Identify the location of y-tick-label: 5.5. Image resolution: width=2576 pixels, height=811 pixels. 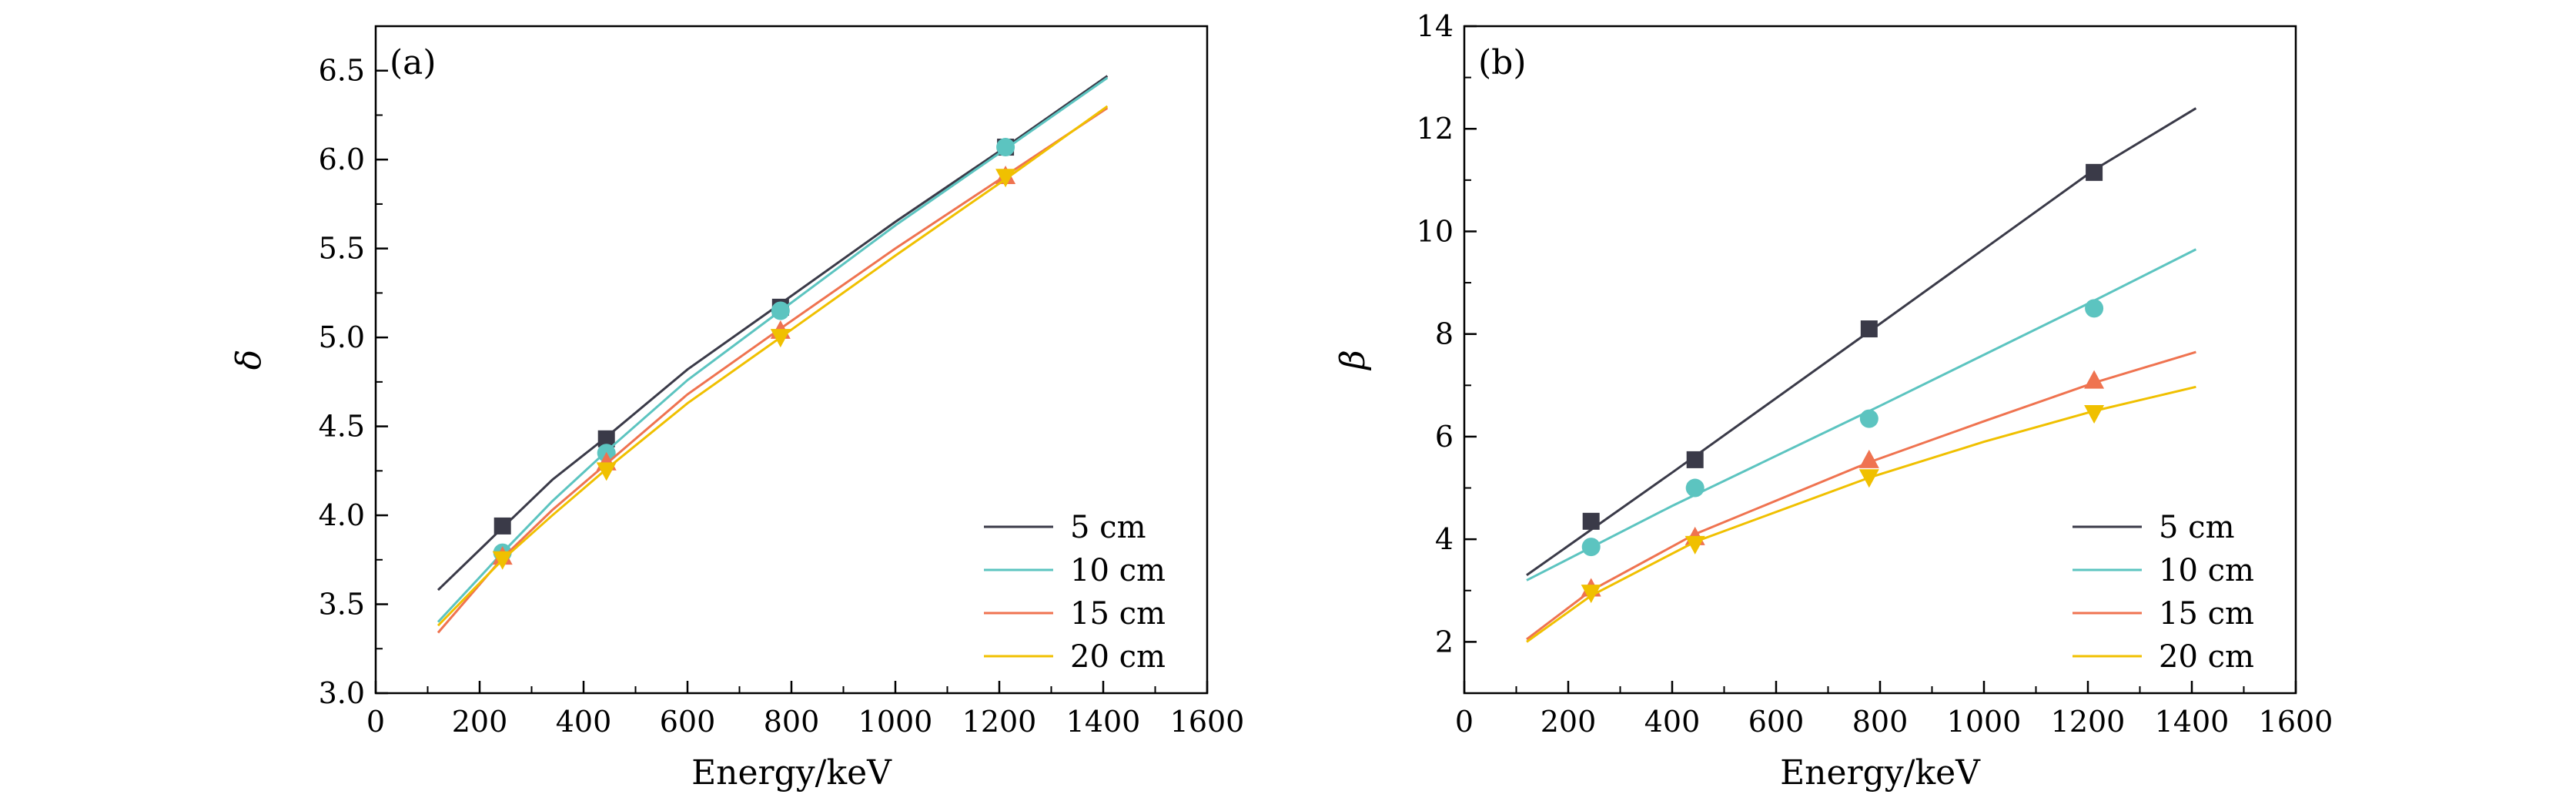
(342, 249).